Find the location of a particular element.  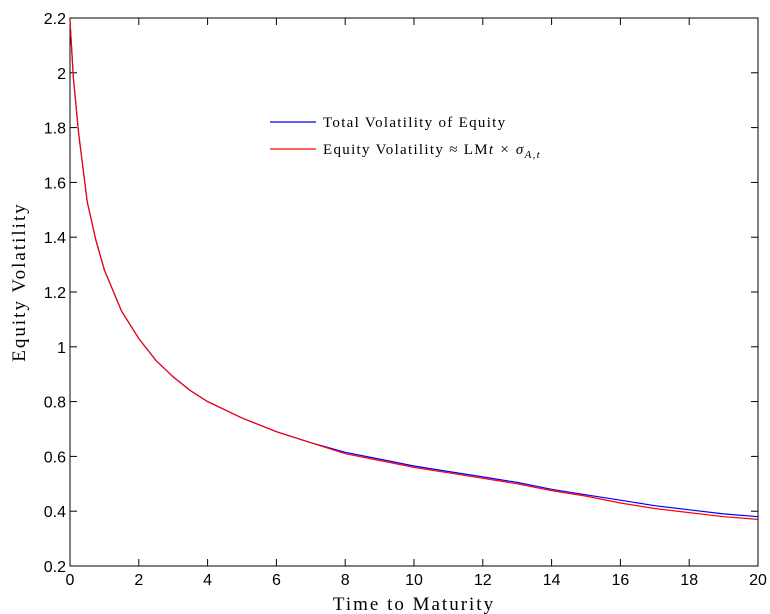

y-tick-label: 2.2 is located at coordinates (55, 19).